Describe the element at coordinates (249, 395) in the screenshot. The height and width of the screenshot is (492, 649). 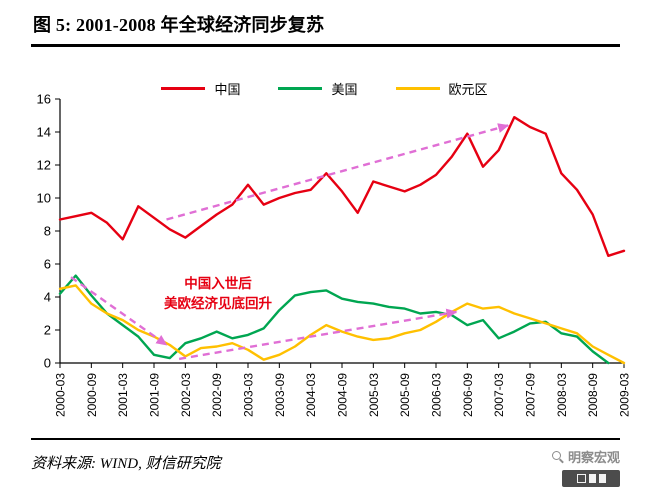
I see `x-axis-tick-label: 2003-03` at that location.